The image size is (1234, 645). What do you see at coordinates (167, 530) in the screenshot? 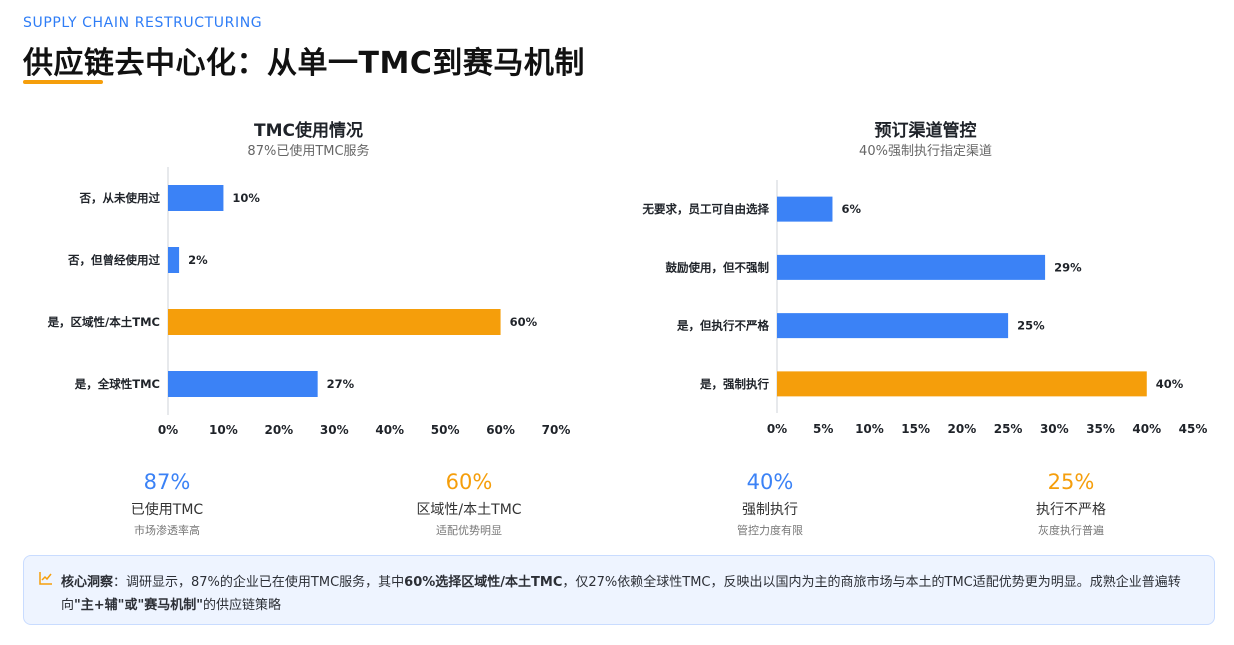
I see `stat-note: 市场渗透率高` at bounding box center [167, 530].